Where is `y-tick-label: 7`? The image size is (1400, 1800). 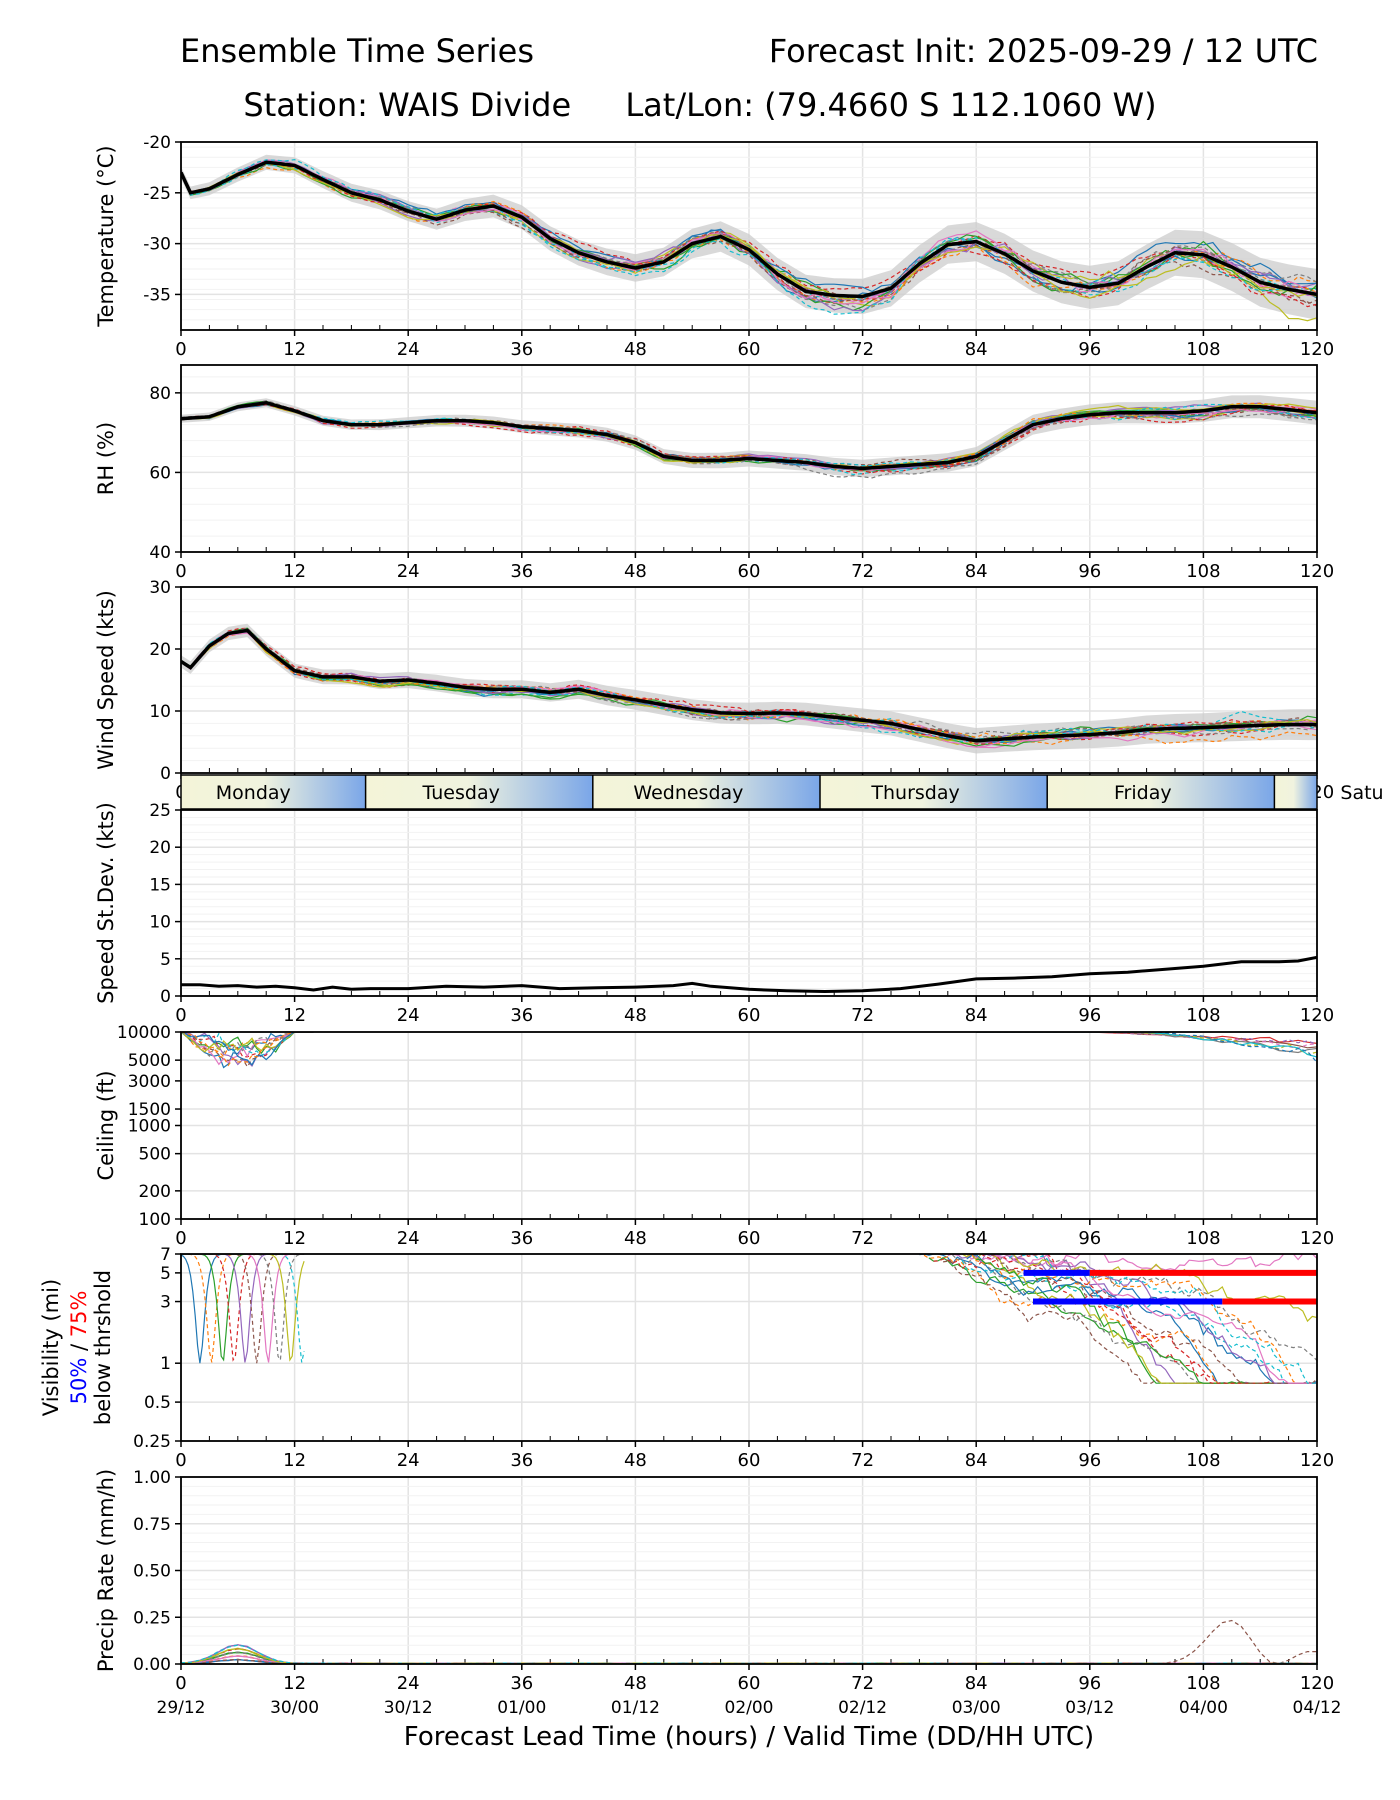
y-tick-label: 7 is located at coordinates (165, 1255).